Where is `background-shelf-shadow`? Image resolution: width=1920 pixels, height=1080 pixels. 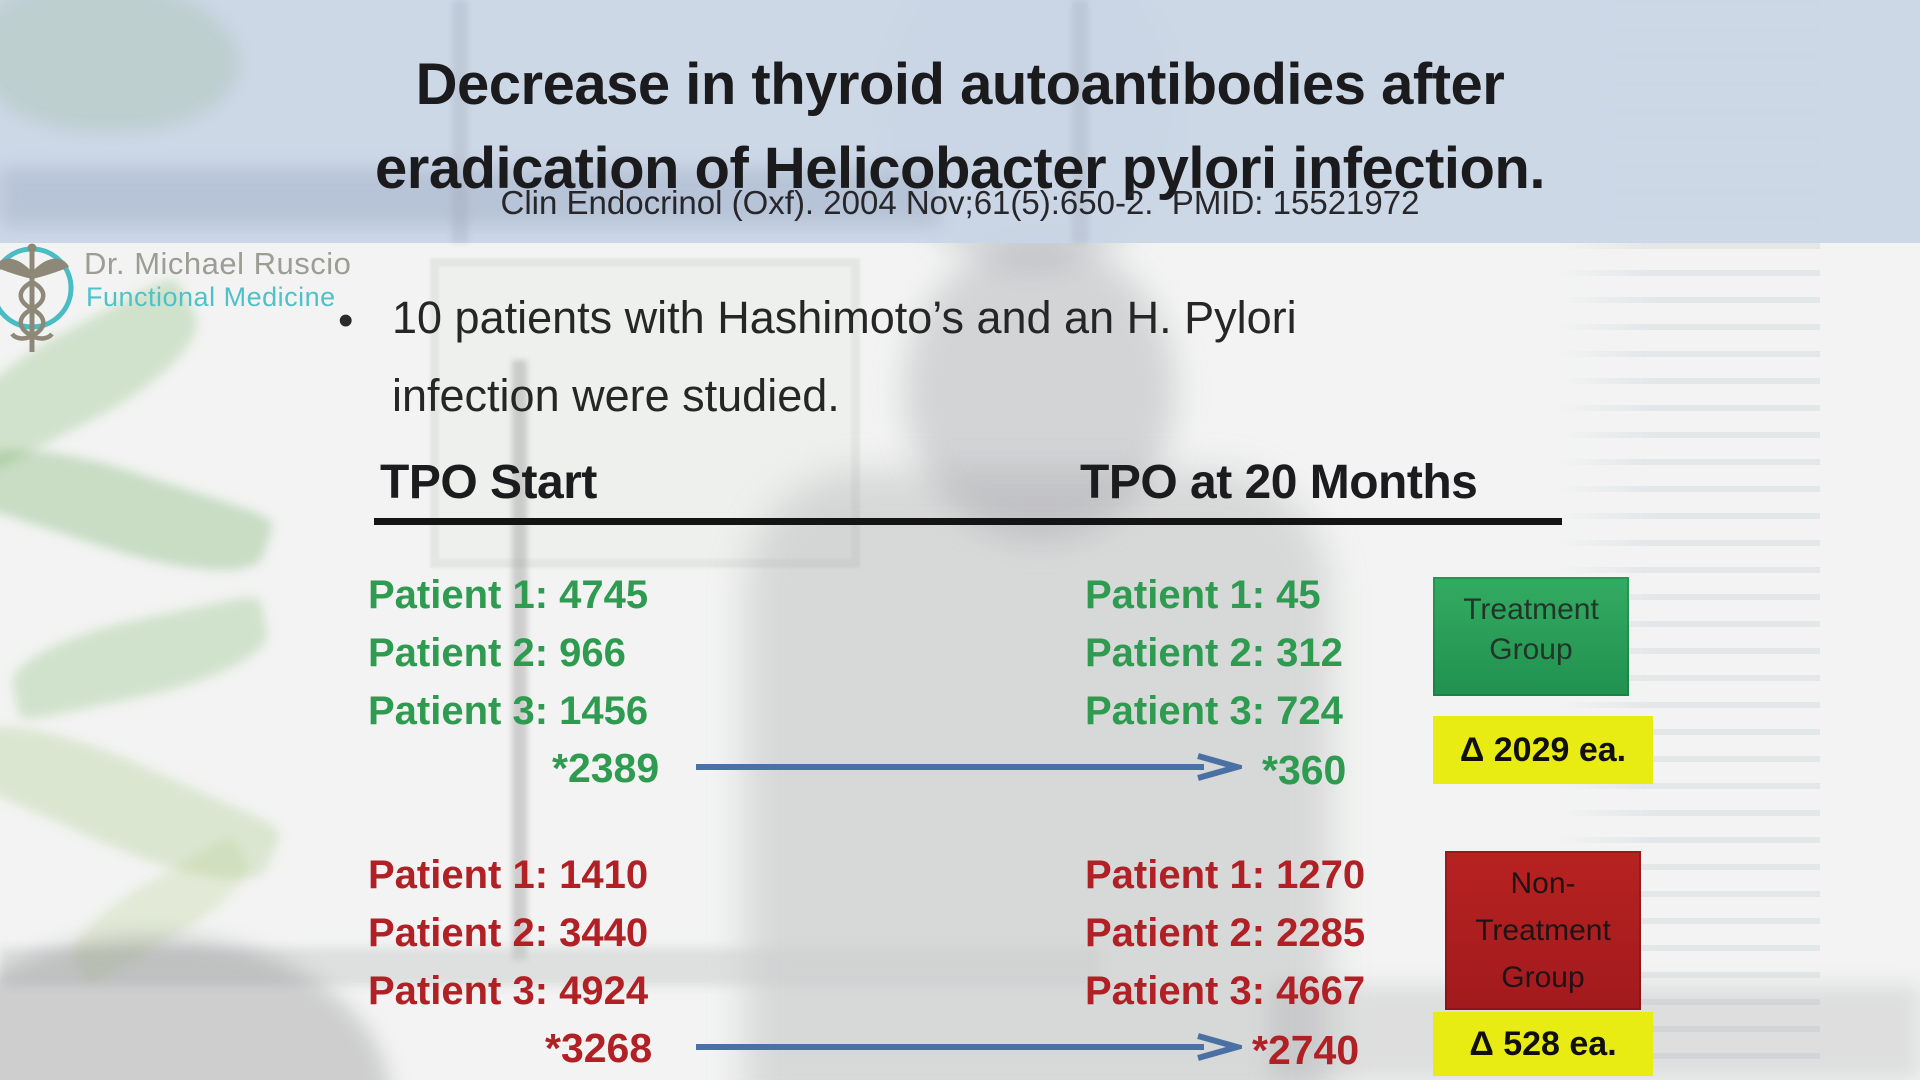 background-shelf-shadow is located at coordinates (470, 197).